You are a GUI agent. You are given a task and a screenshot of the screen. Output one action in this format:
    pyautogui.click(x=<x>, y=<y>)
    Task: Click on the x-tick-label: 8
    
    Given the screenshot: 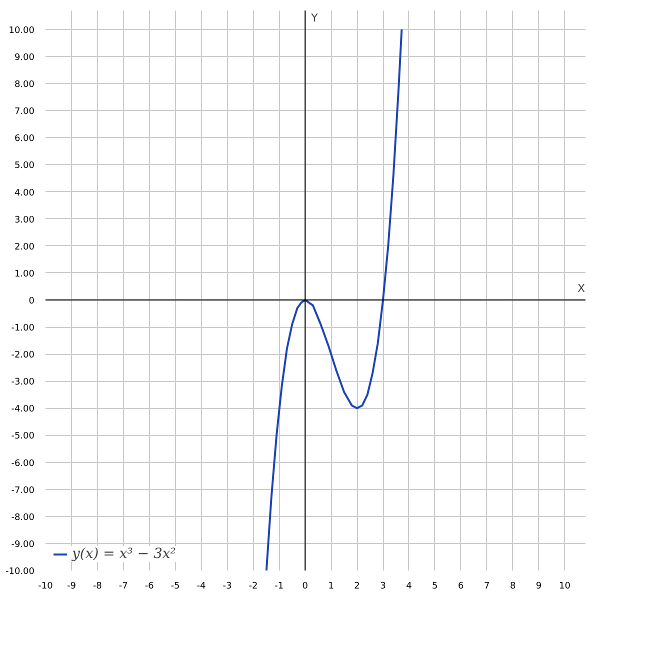 What is the action you would take?
    pyautogui.click(x=513, y=587)
    